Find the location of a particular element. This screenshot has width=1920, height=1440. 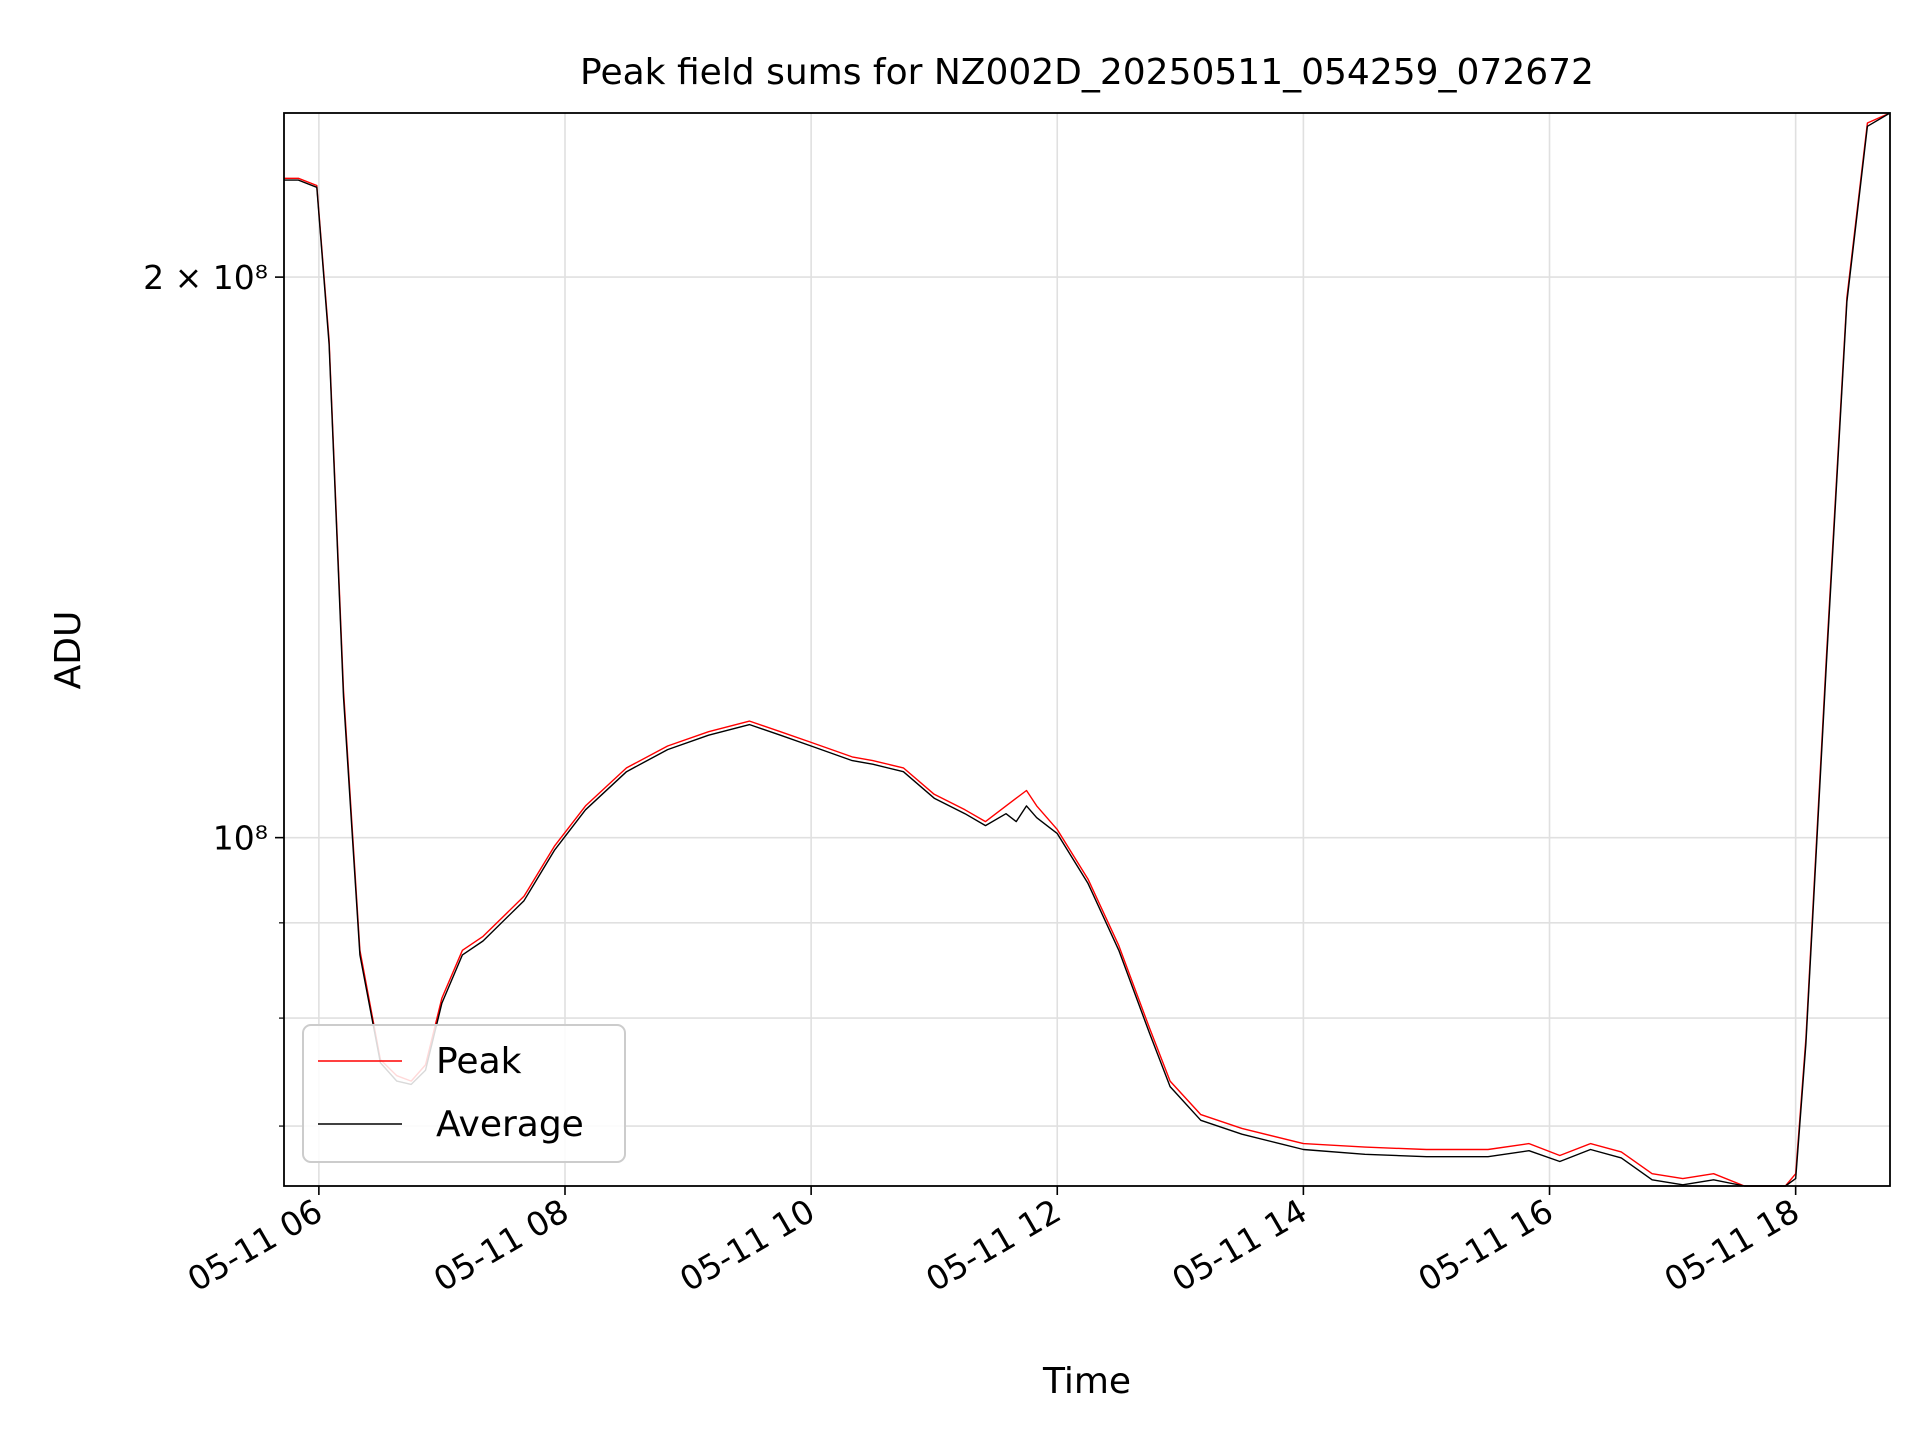

legend: Peak Average is located at coordinates (464, 1093).